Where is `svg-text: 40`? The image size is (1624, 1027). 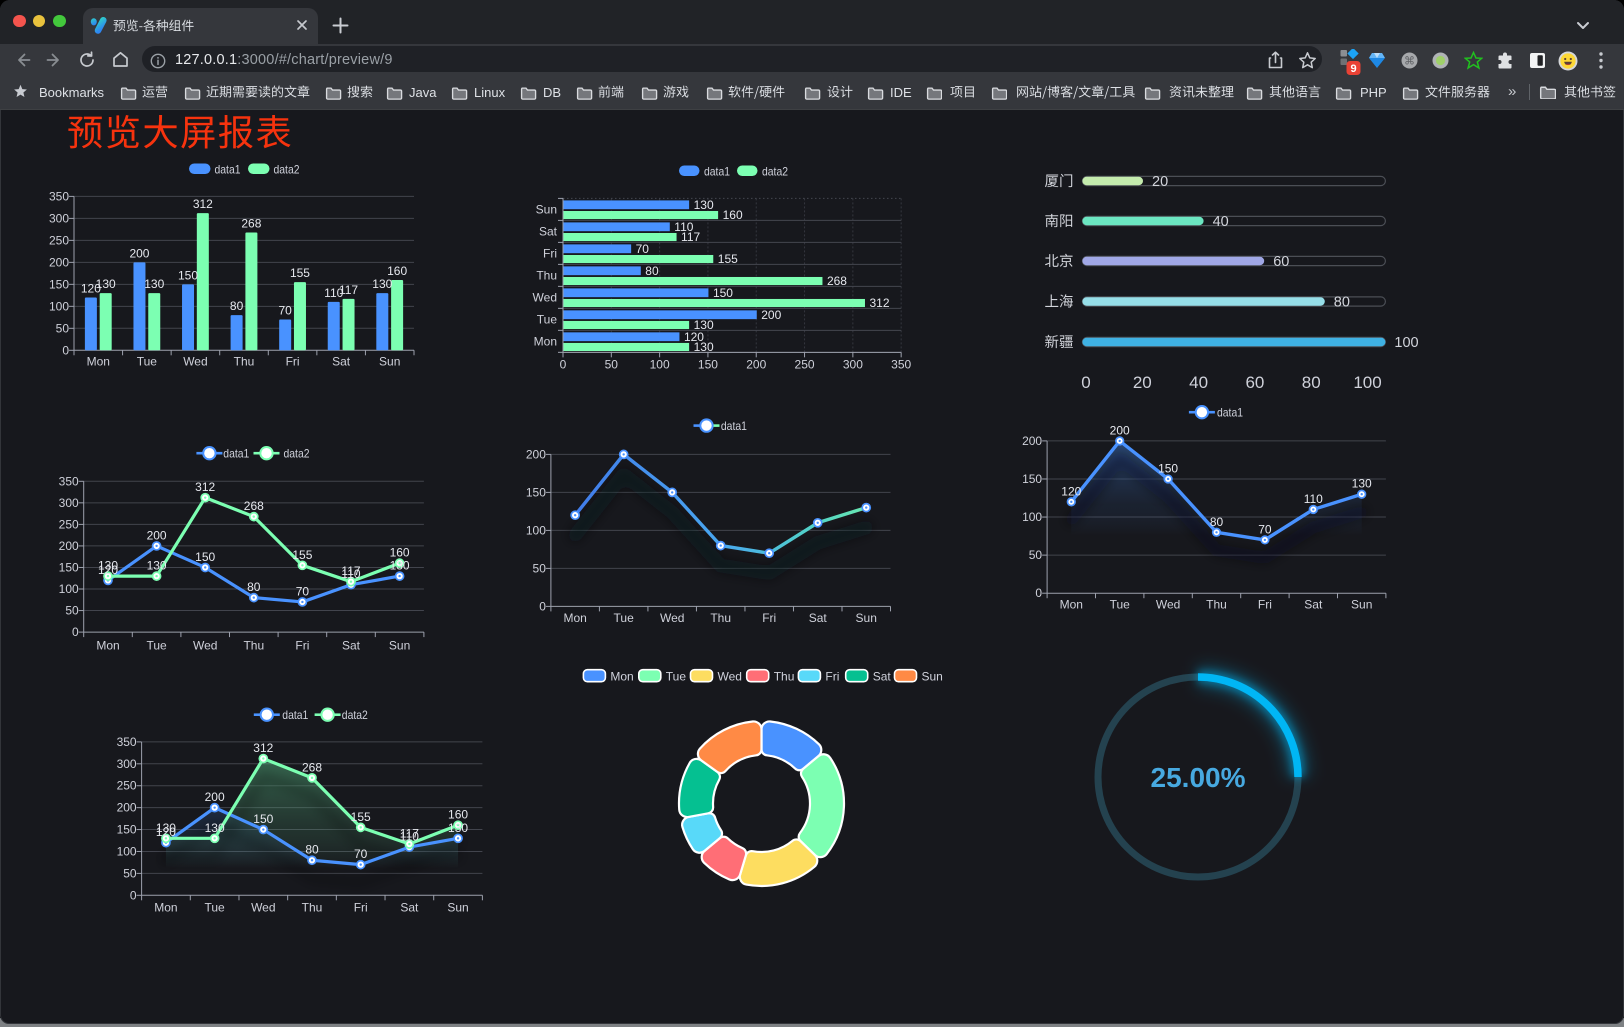 svg-text: 40 is located at coordinates (1198, 382).